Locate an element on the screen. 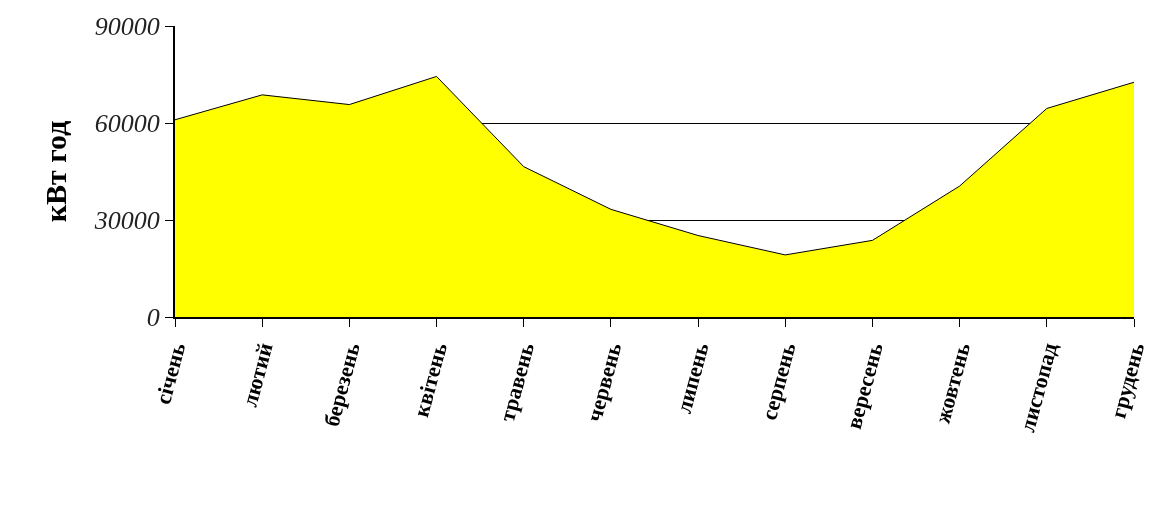 The image size is (1156, 507). x-tick-label: травень is located at coordinates (517, 382).